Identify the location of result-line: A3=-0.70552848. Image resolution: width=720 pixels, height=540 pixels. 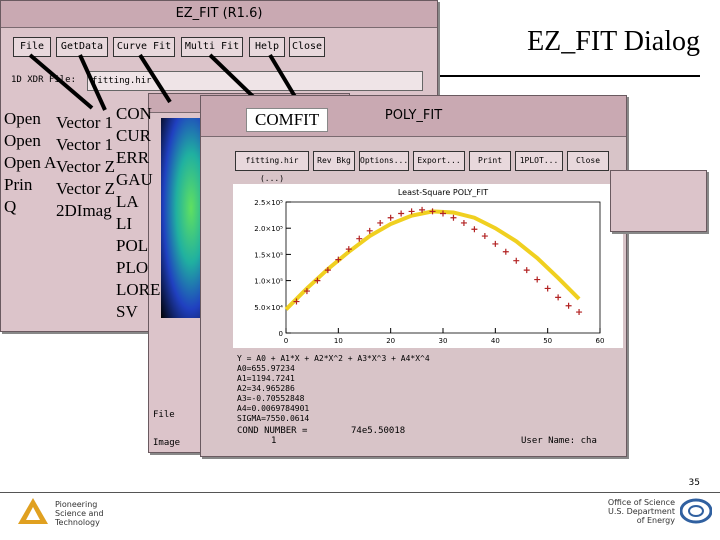
(271, 398).